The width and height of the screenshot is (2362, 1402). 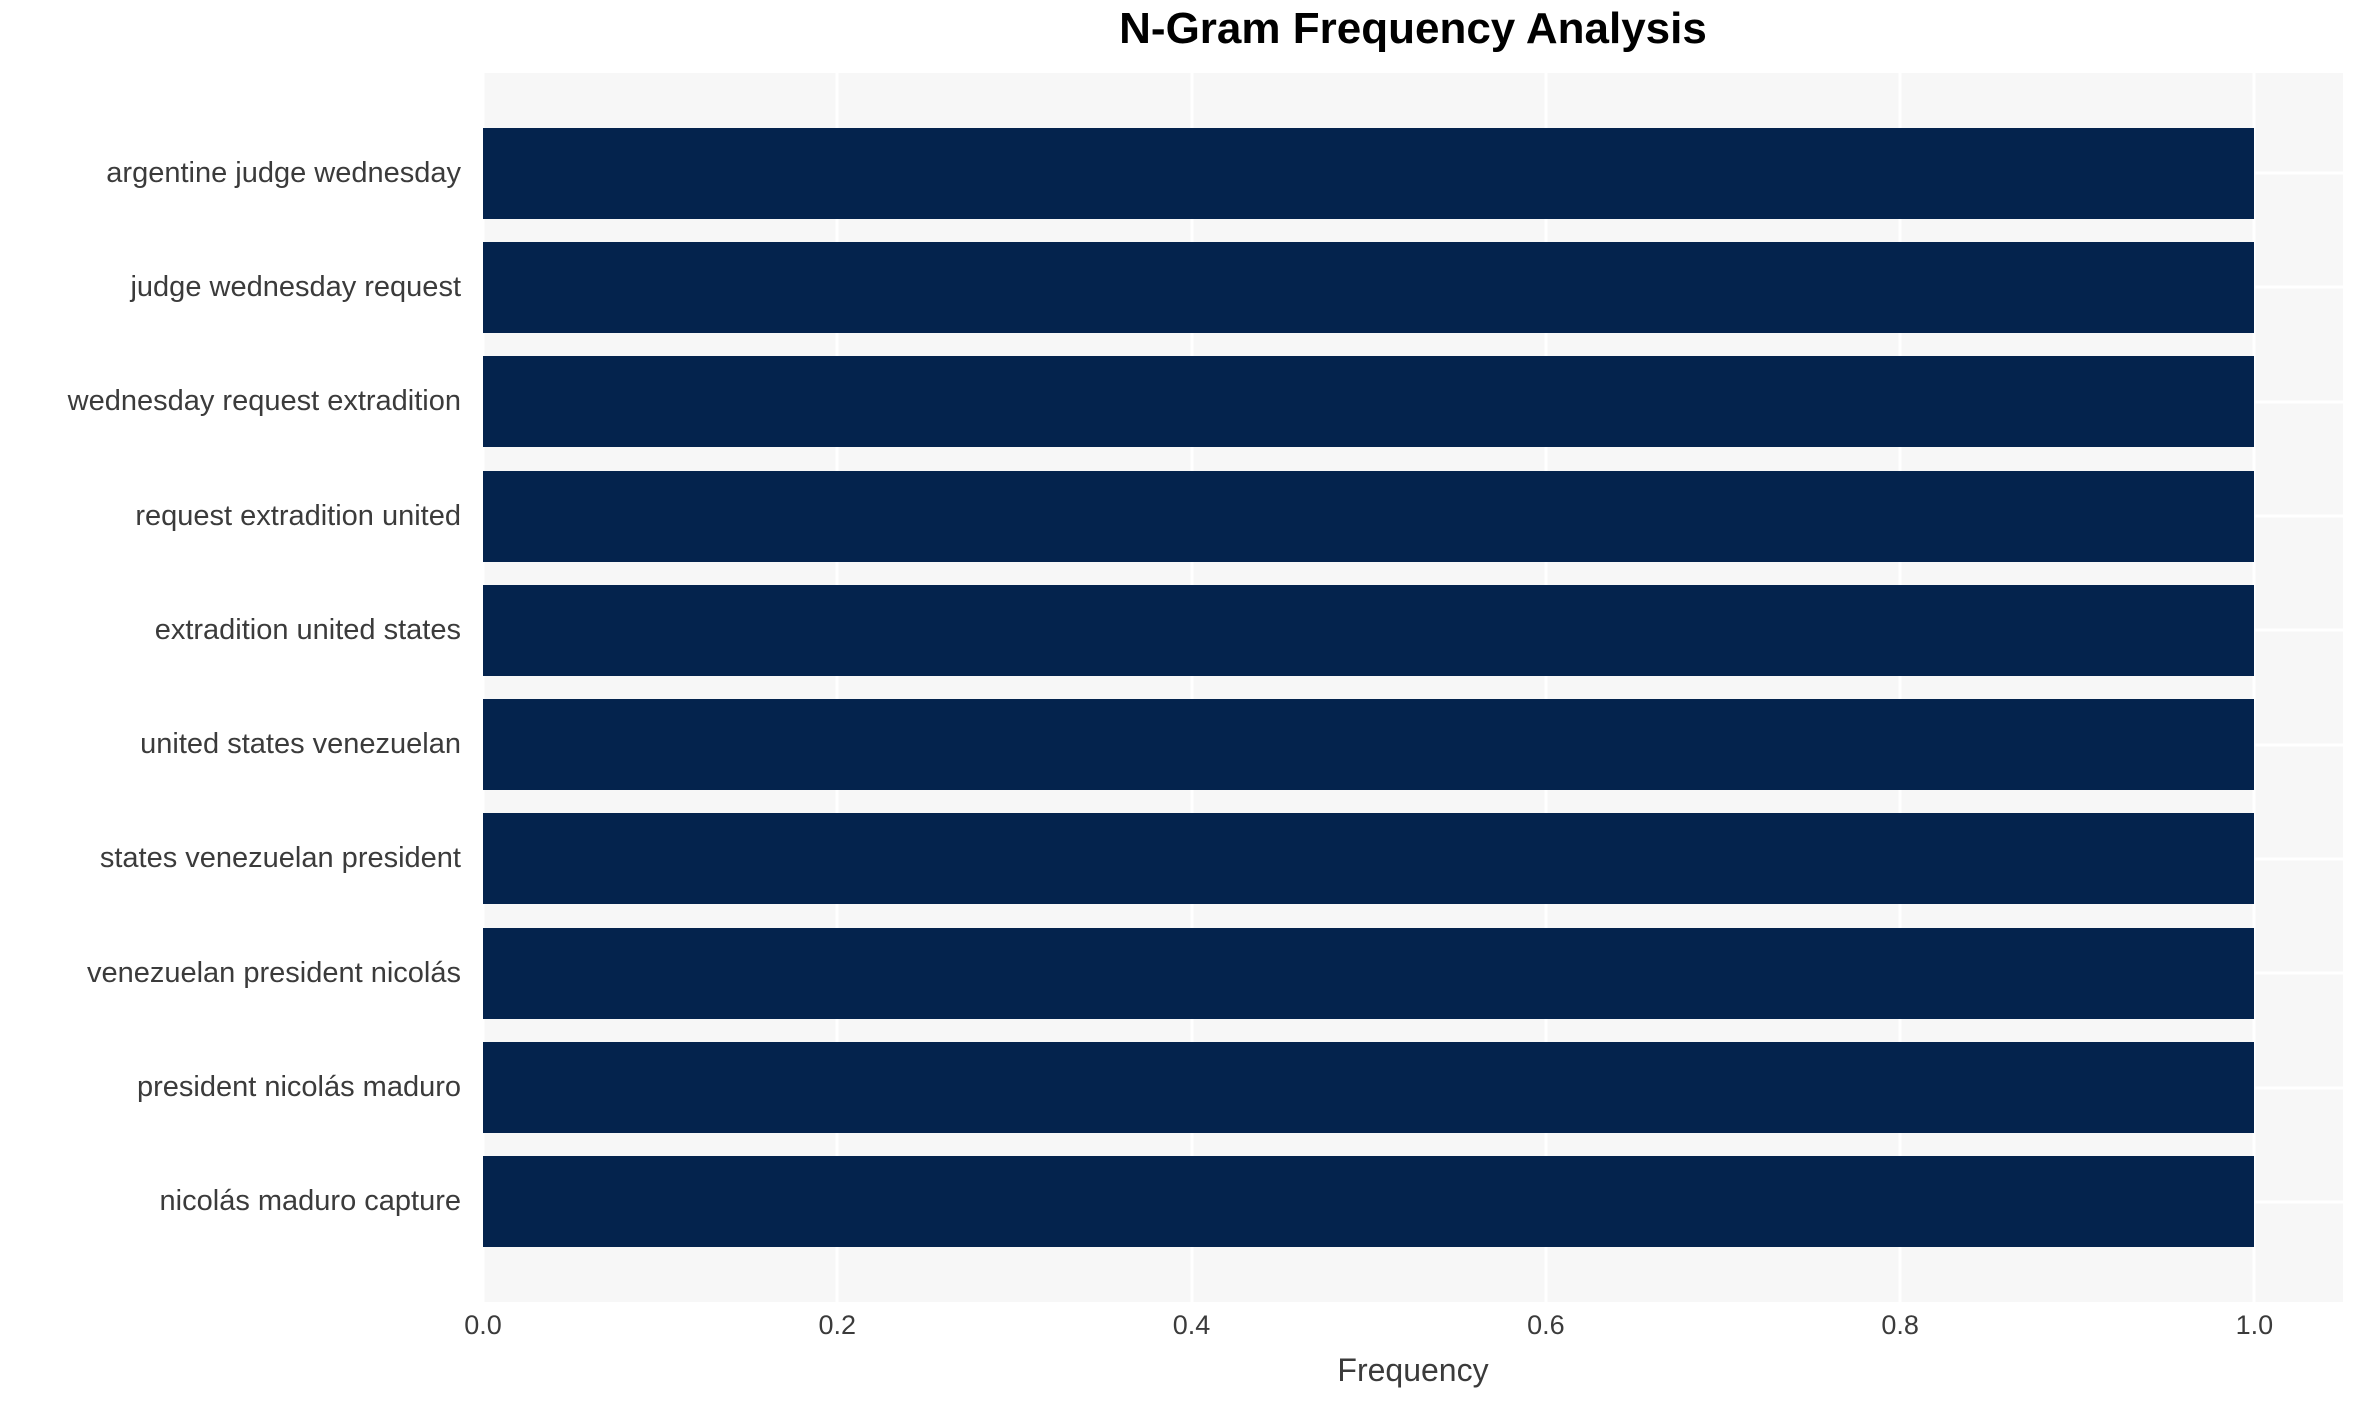 What do you see at coordinates (1900, 1325) in the screenshot?
I see `x-axis-tick-label: 0.8` at bounding box center [1900, 1325].